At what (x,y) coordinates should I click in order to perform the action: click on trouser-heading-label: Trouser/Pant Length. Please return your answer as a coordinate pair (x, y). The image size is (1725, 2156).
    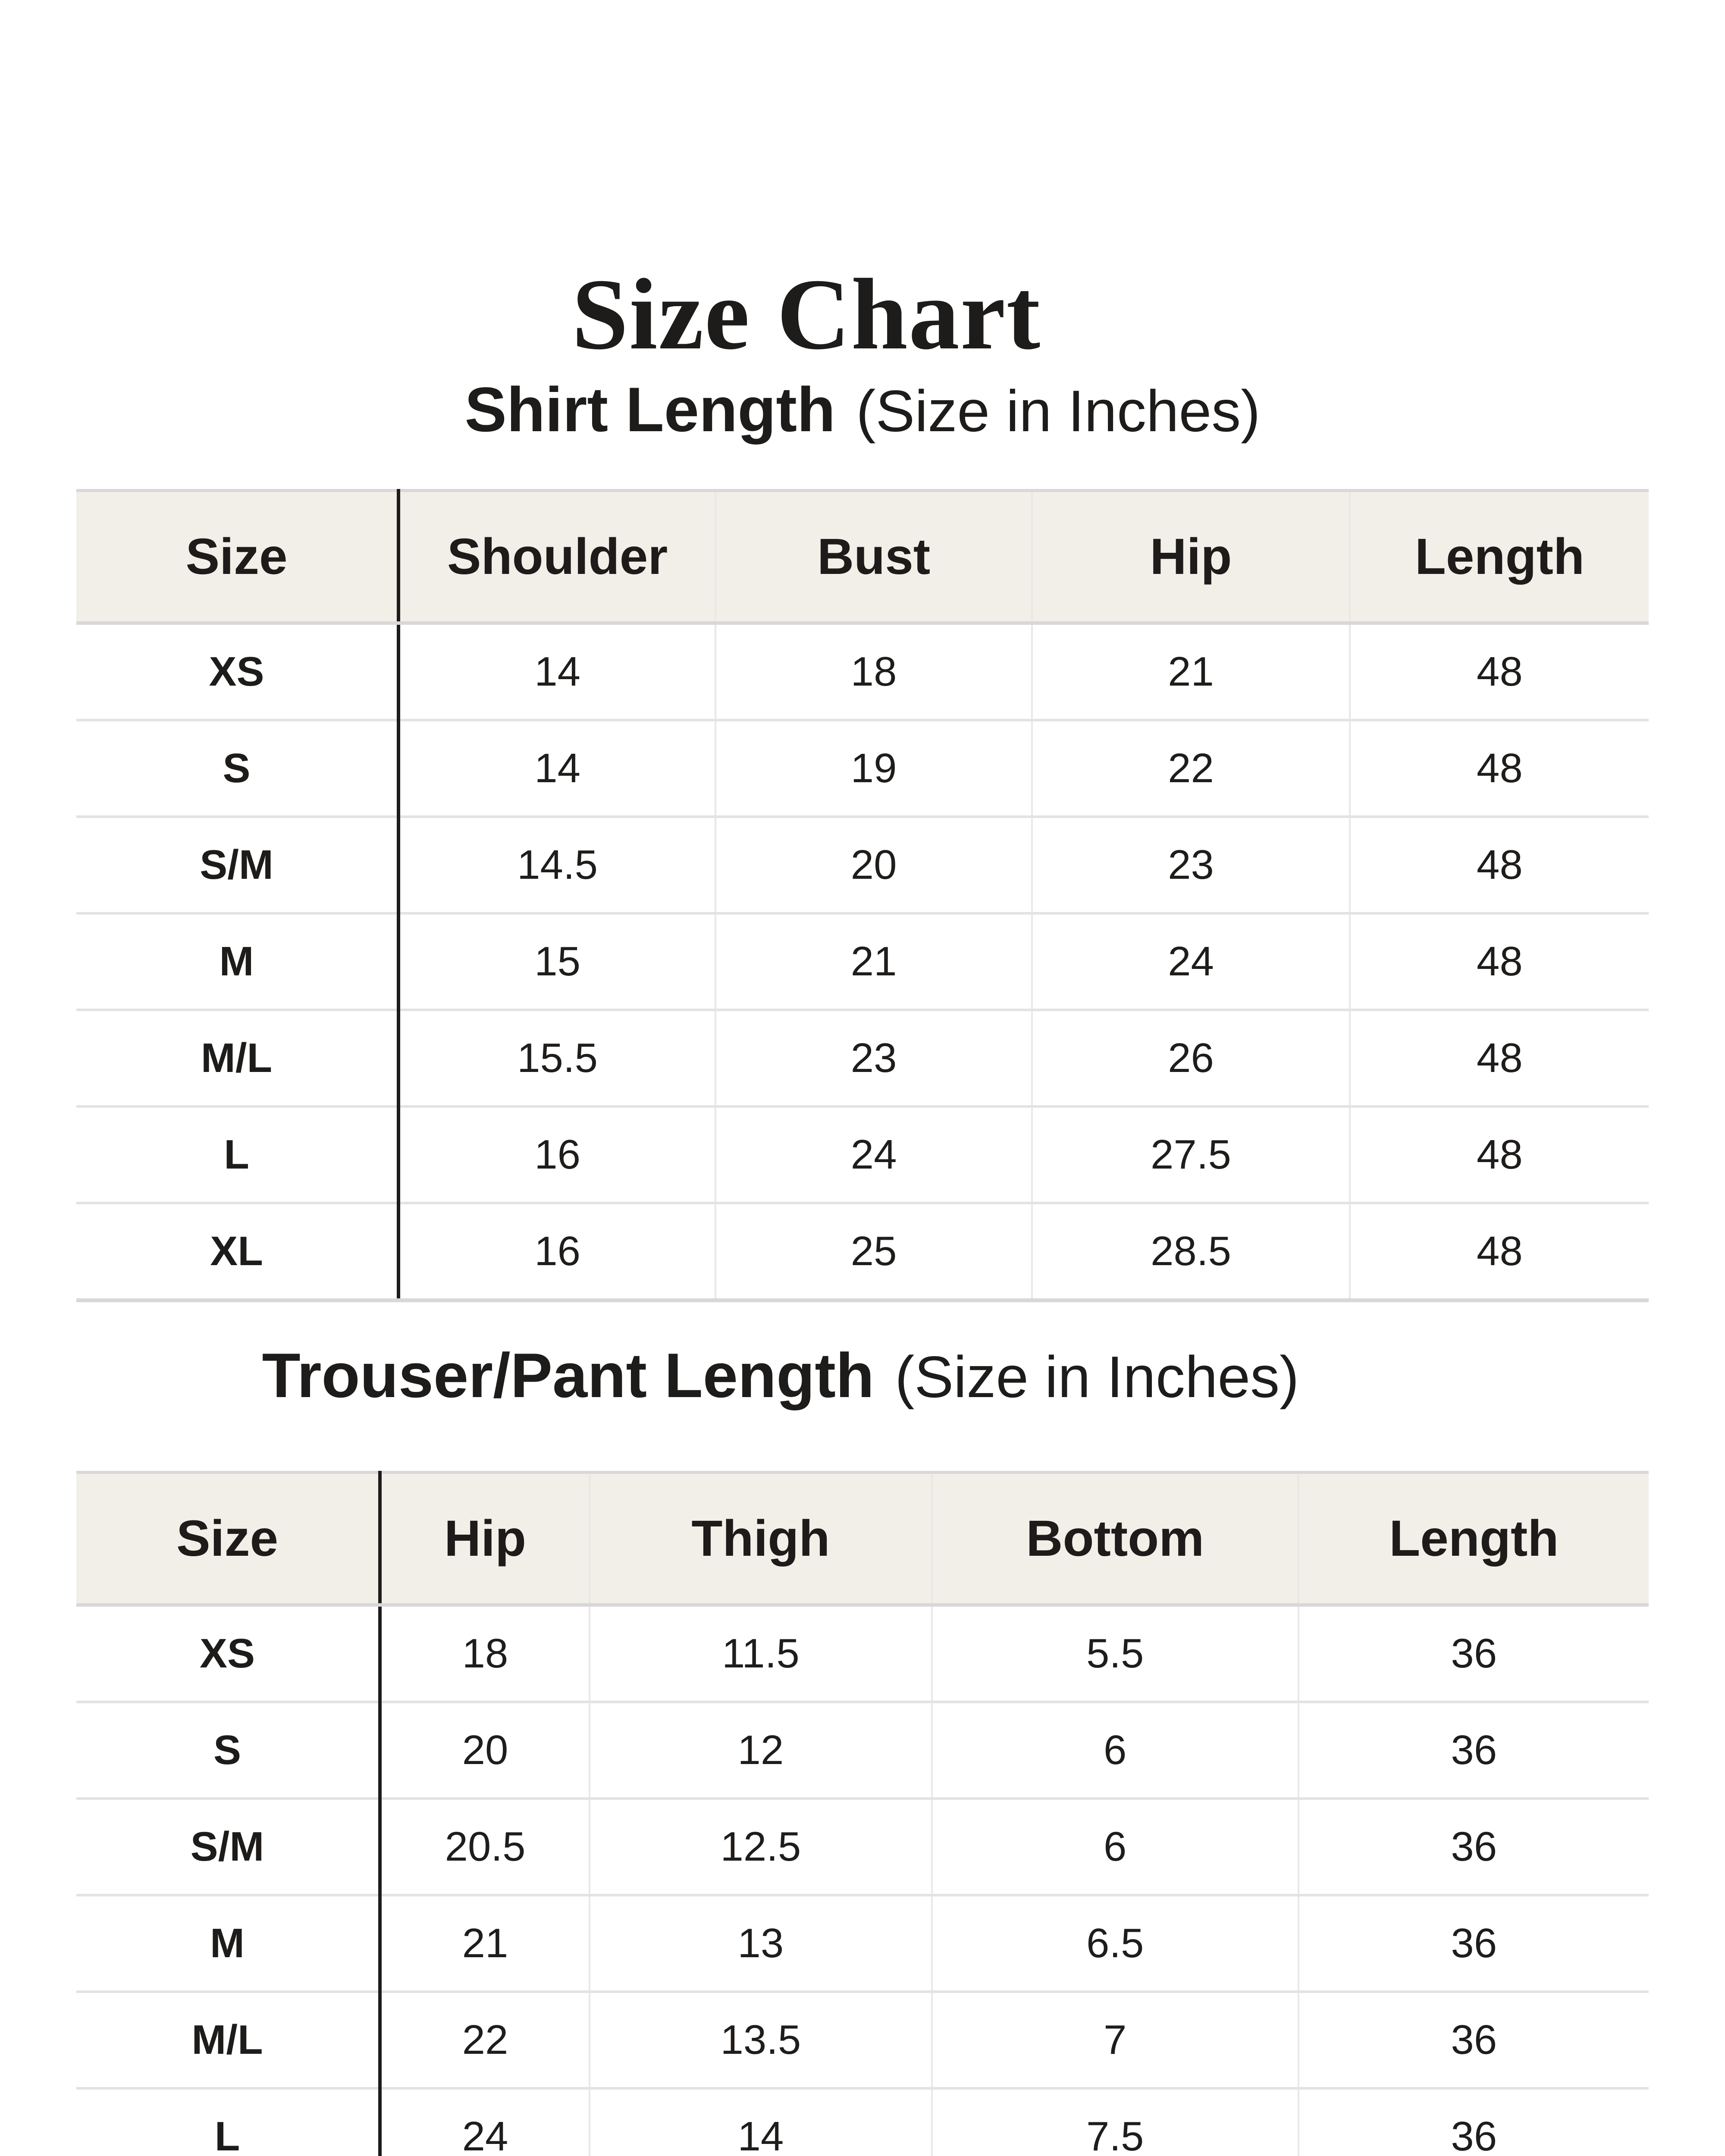
    Looking at the image, I should click on (569, 1375).